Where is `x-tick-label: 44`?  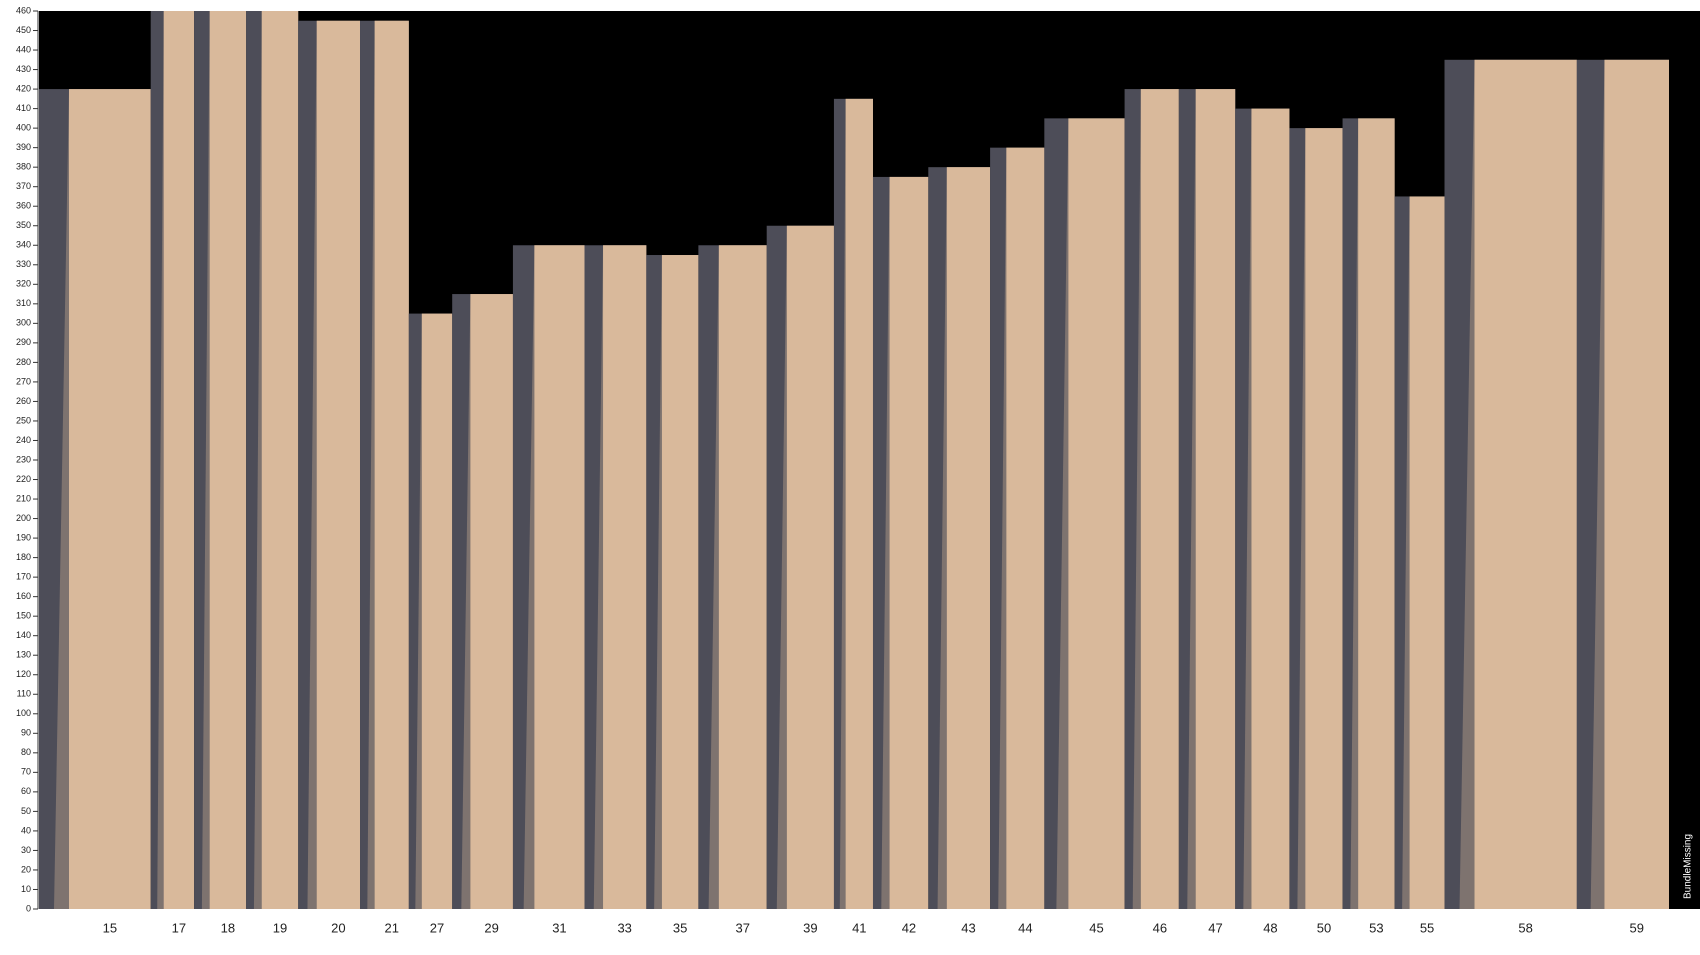
x-tick-label: 44 is located at coordinates (1025, 927).